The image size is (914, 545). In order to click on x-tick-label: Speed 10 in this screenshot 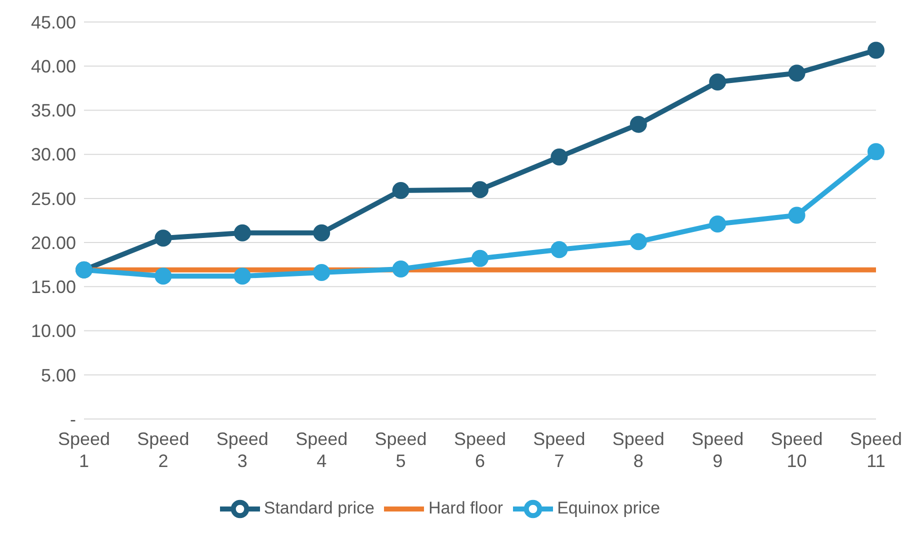, I will do `click(796, 450)`.